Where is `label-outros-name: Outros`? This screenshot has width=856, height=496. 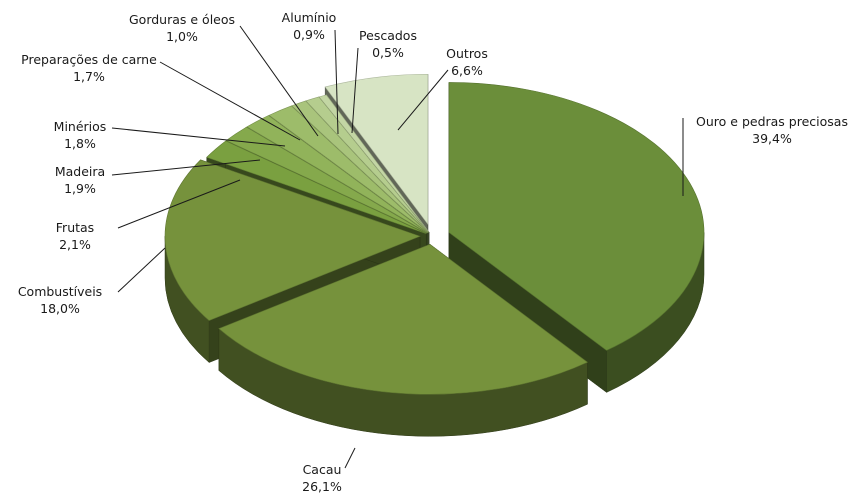
label-outros-name: Outros is located at coordinates (467, 53).